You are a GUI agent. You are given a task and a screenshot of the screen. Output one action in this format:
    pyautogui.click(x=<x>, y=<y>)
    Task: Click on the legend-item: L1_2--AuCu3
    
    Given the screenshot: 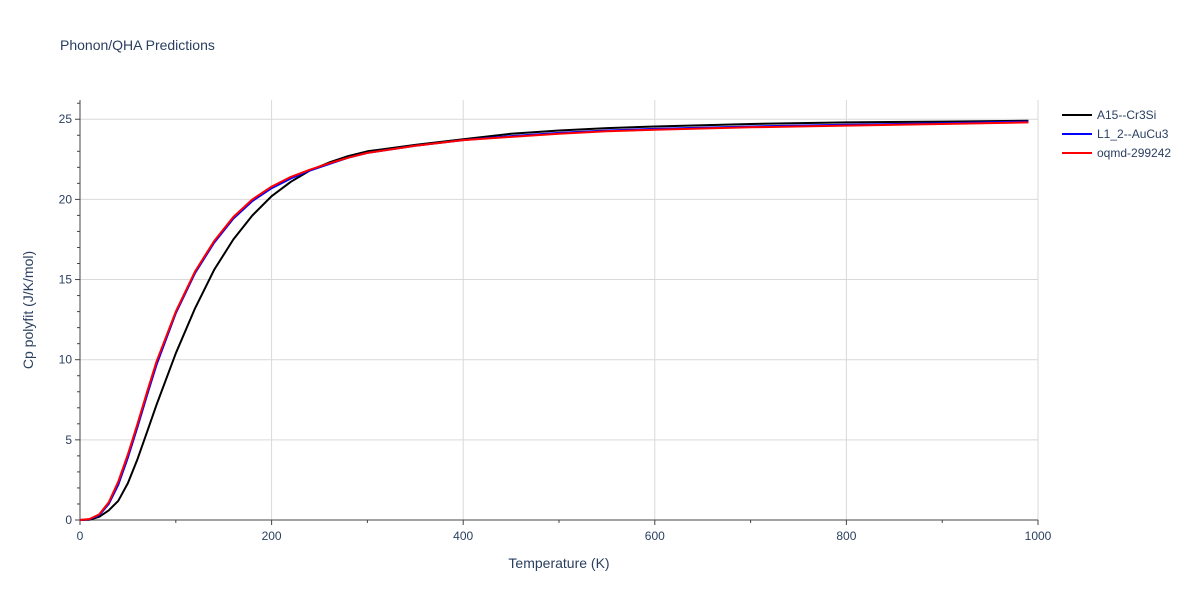 What is the action you would take?
    pyautogui.click(x=1115, y=134)
    